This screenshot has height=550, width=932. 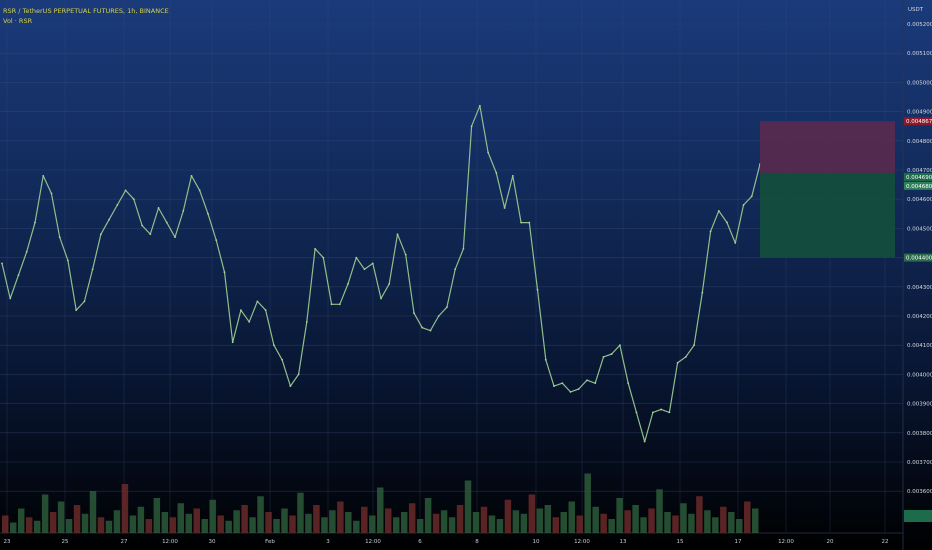 I want to click on y-axis-label: USDT, so click(x=916, y=10).